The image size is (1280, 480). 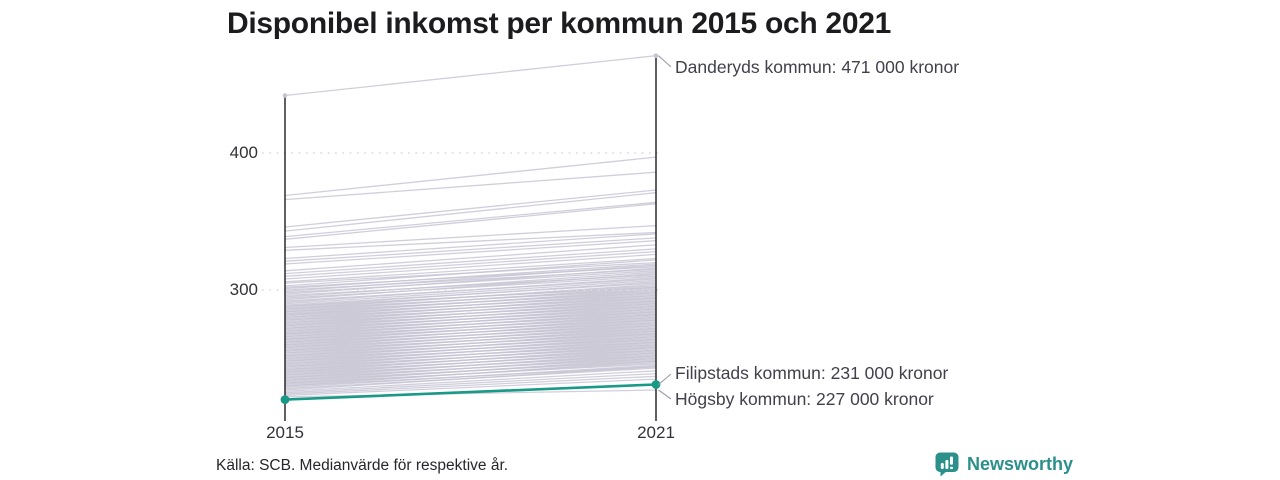 I want to click on y-axis-tick-300: 300, so click(x=243, y=289).